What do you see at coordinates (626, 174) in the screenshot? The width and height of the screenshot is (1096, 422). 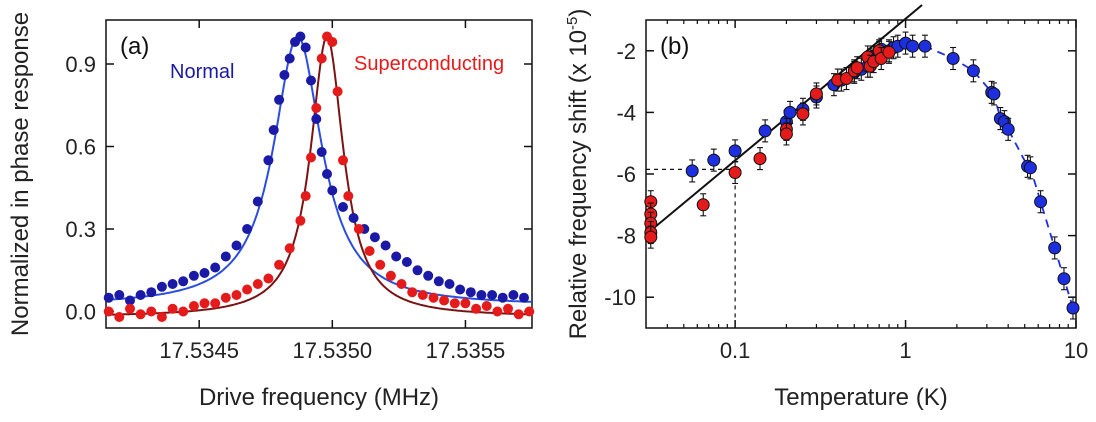 I see `panel-b-y-tick-label: -6` at bounding box center [626, 174].